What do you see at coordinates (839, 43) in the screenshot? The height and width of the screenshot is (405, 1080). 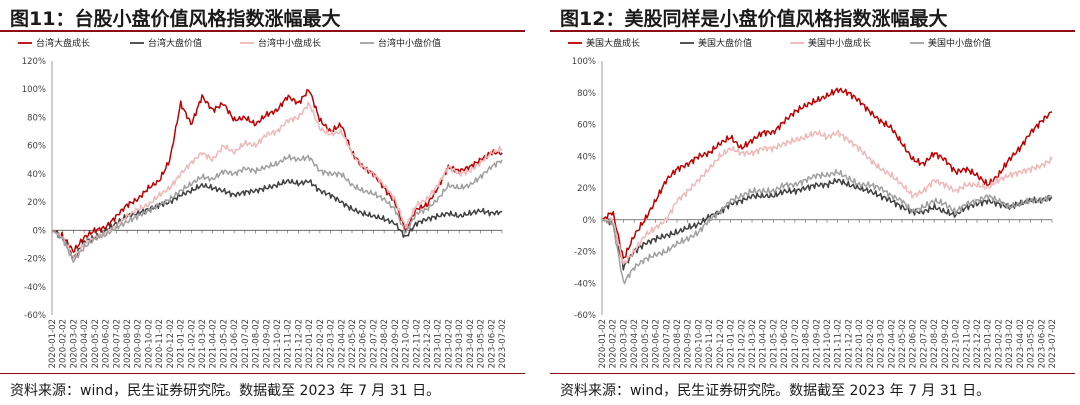 I see `legend-label-2: 美国中小盘成长` at bounding box center [839, 43].